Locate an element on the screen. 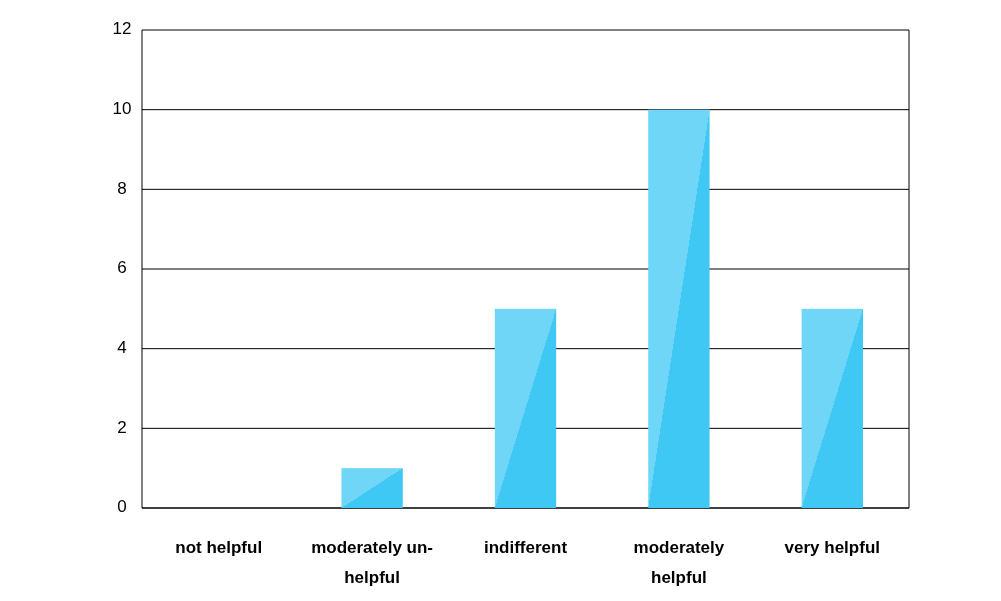 The image size is (1001, 601). x-tick-label: moderately helpful is located at coordinates (679, 562).